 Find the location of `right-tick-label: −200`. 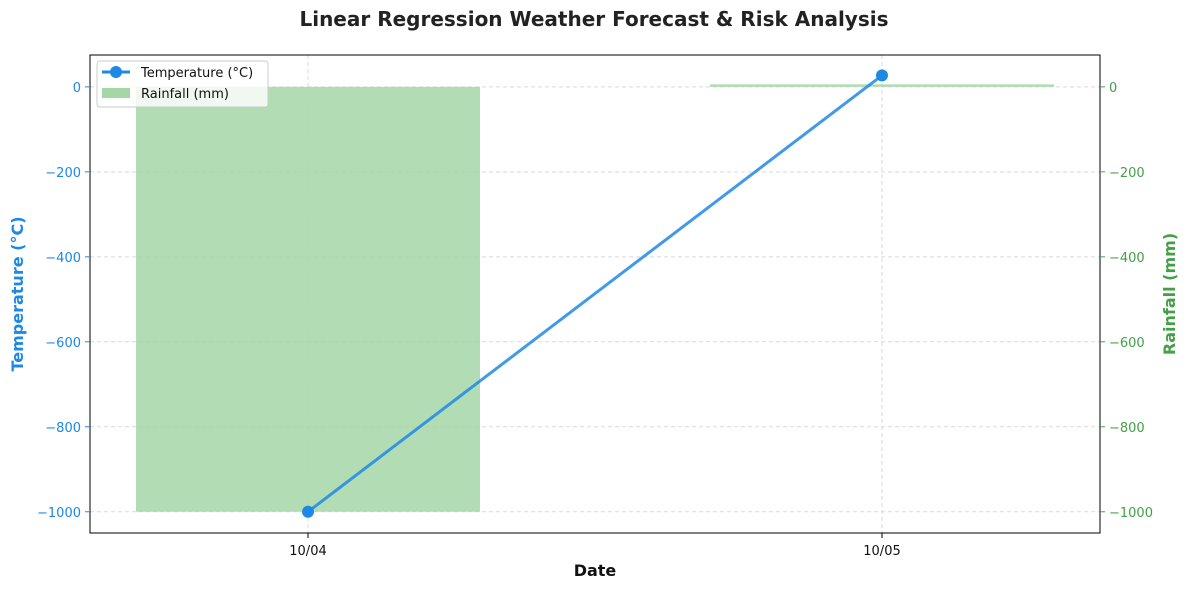

right-tick-label: −200 is located at coordinates (1127, 173).